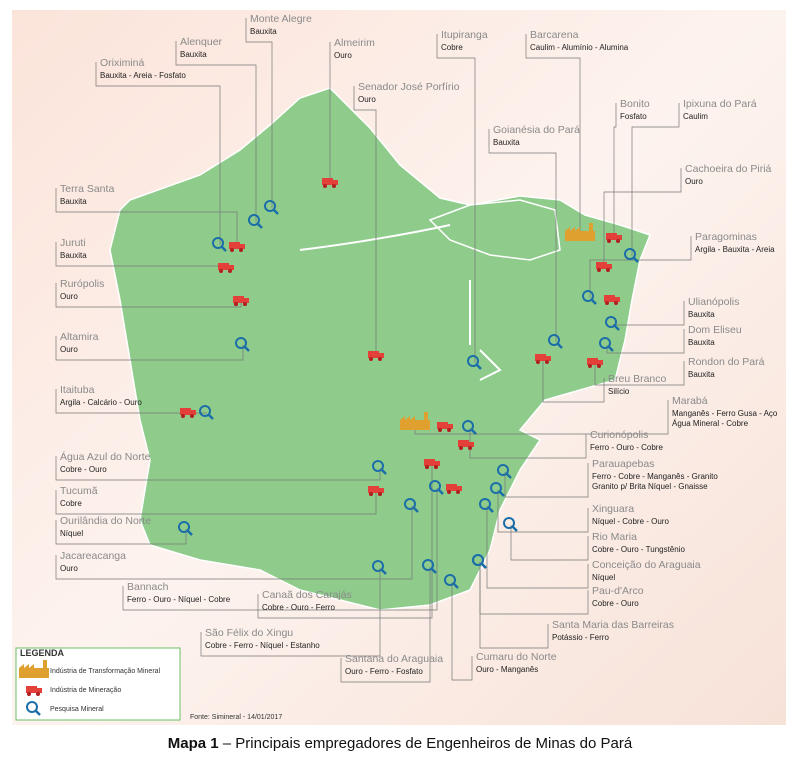  Describe the element at coordinates (262, 645) in the screenshot. I see `place-minerals: Cobre - Ferro - Níquel - Estanho` at that location.